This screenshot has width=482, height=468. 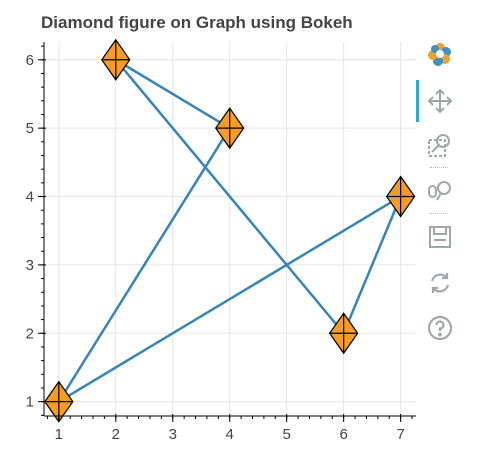 What do you see at coordinates (30, 197) in the screenshot?
I see `y-tick-label: 4` at bounding box center [30, 197].